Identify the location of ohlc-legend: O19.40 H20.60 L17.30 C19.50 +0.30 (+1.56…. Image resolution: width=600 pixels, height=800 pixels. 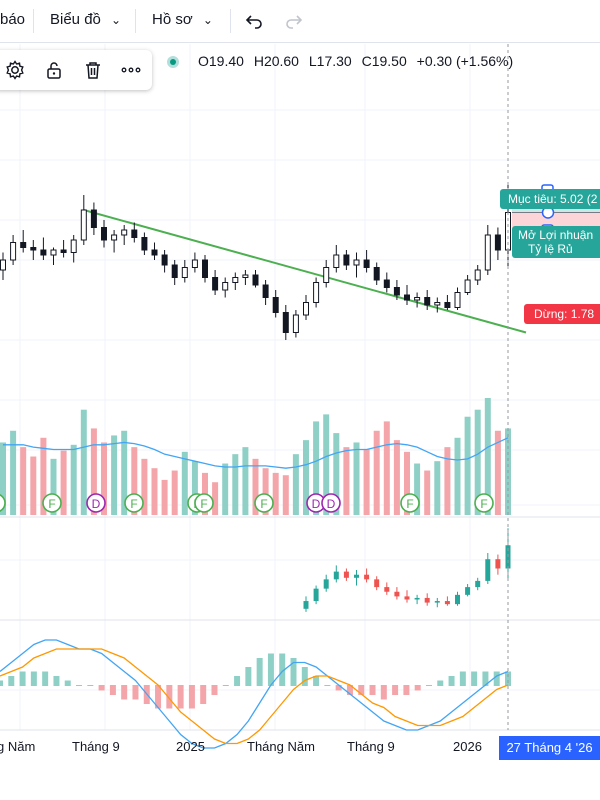
(355, 61).